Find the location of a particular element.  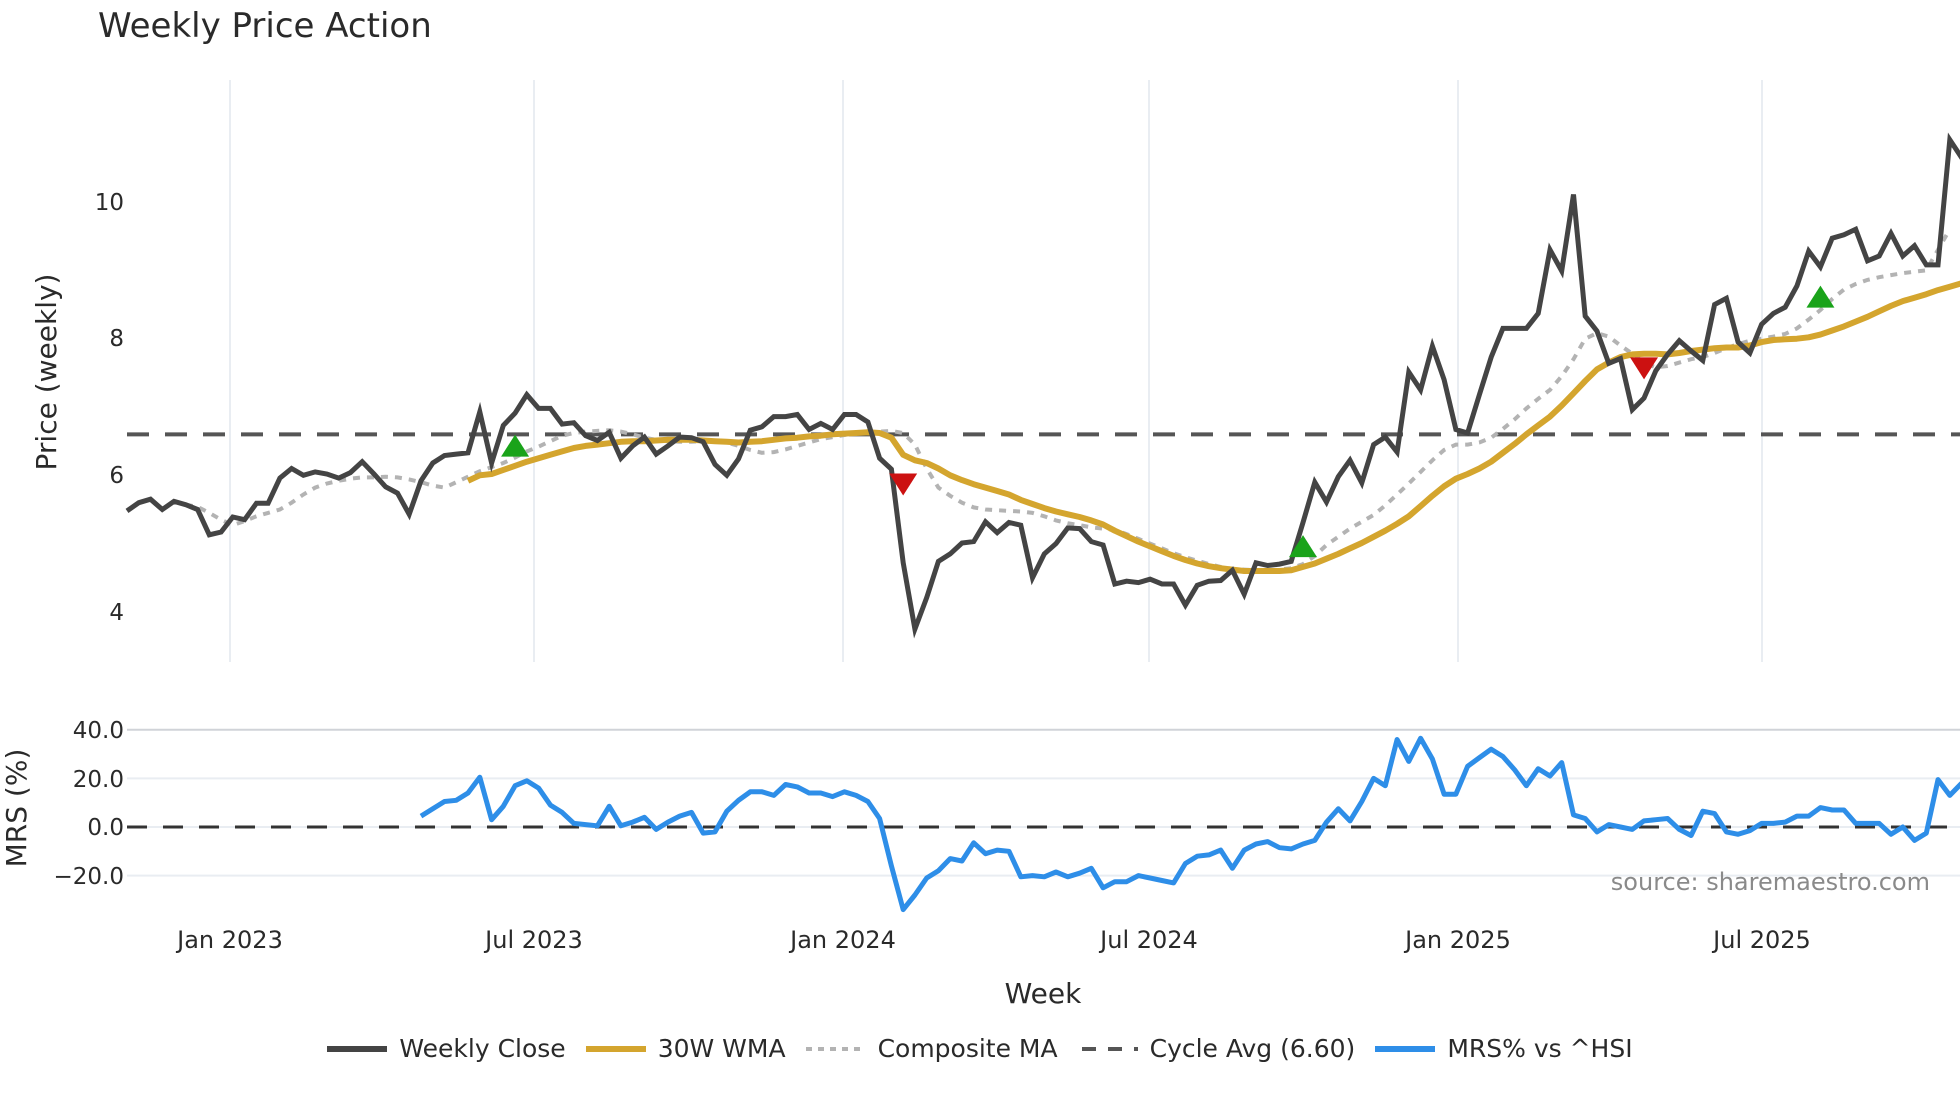

mrs-ytick: 40.0 is located at coordinates (98, 731).